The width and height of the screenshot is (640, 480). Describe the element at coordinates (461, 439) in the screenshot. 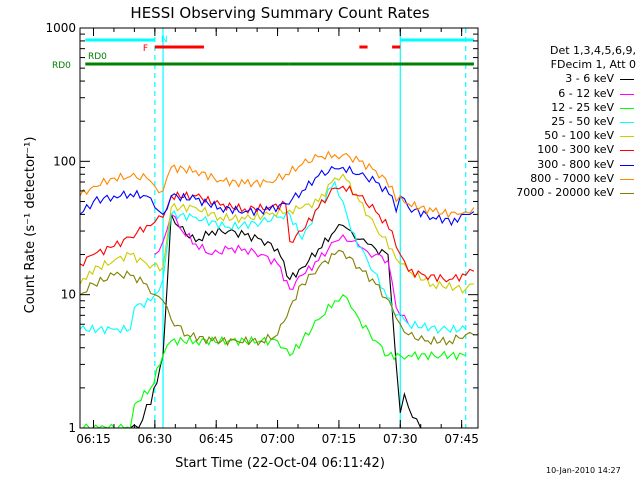

I see `x-tick-label: 07:45` at that location.